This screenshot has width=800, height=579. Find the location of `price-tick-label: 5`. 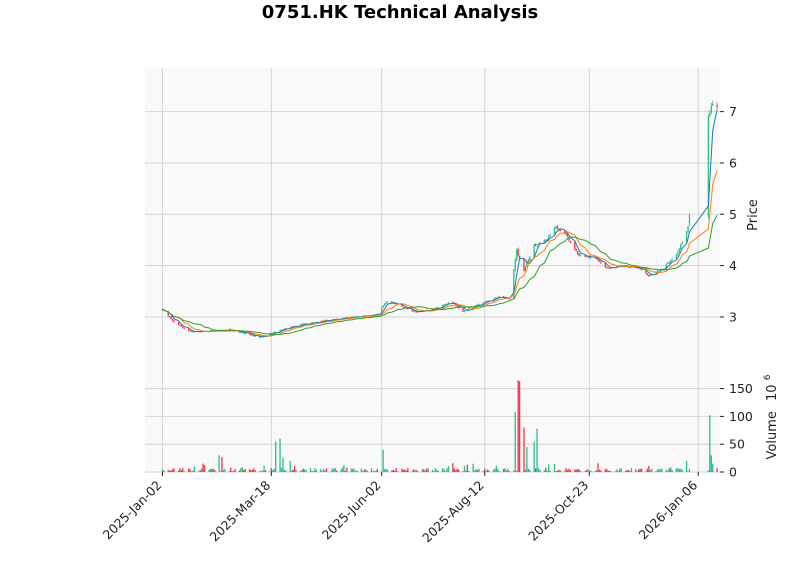

price-tick-label: 5 is located at coordinates (733, 214).